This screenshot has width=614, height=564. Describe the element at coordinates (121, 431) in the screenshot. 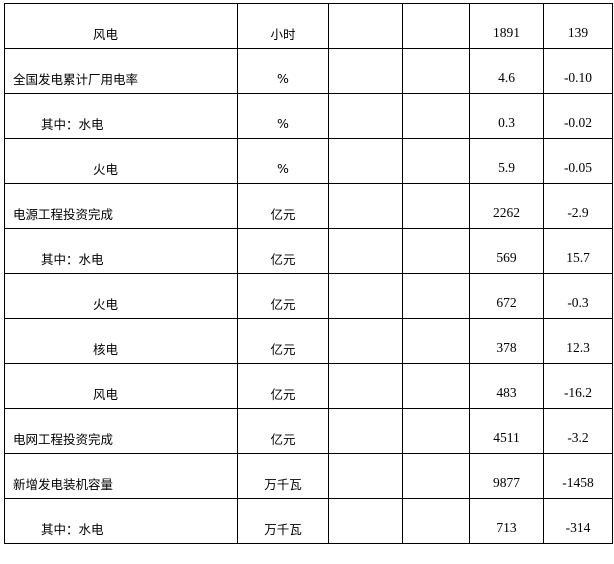

I see `row-name-cell: 电网工程投资完成` at that location.